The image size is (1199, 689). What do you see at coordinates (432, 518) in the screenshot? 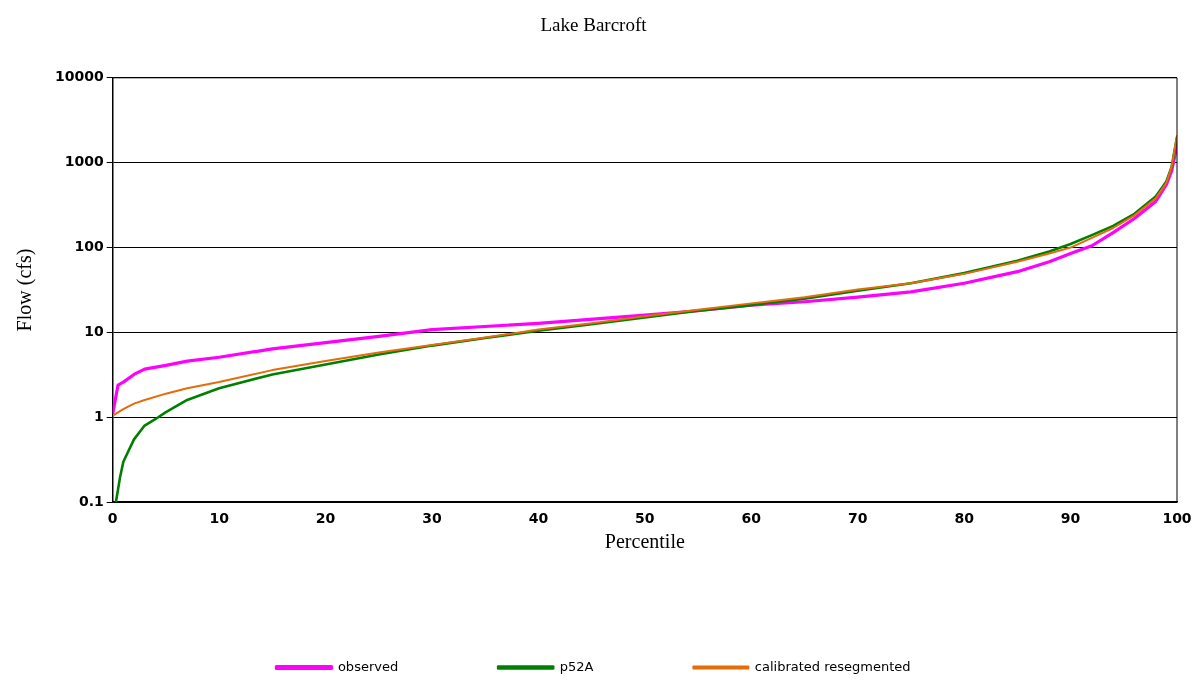
I see `x-tick-label: 30` at bounding box center [432, 518].